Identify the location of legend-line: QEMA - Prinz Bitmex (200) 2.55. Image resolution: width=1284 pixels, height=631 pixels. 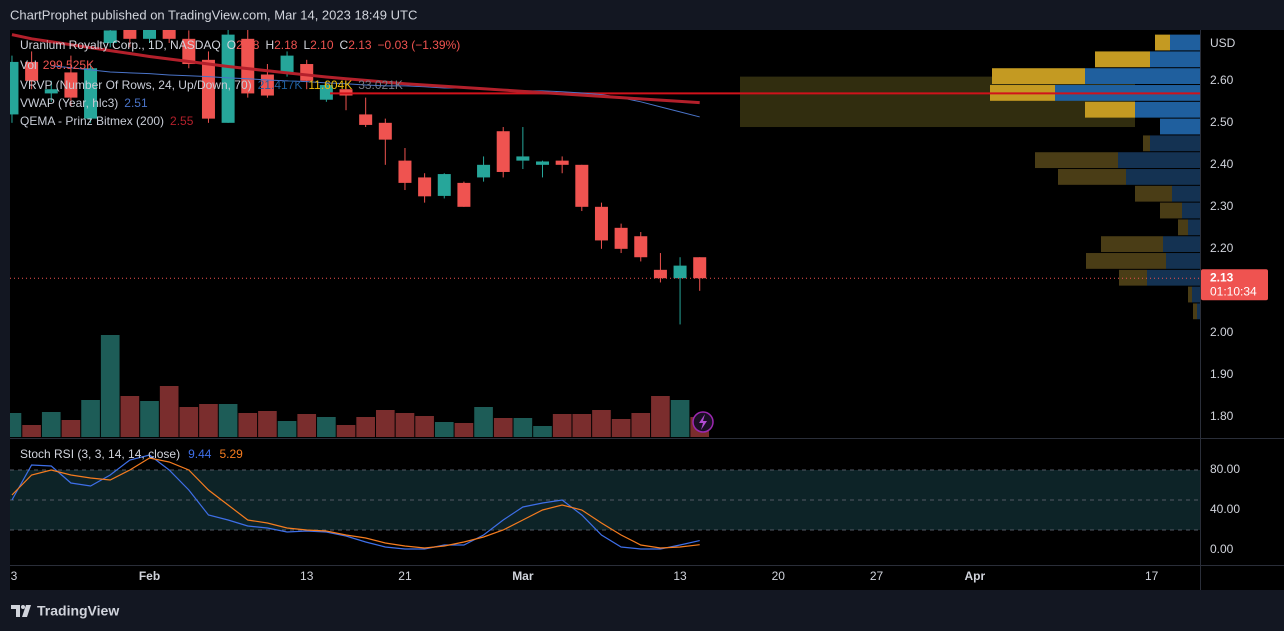
(107, 121).